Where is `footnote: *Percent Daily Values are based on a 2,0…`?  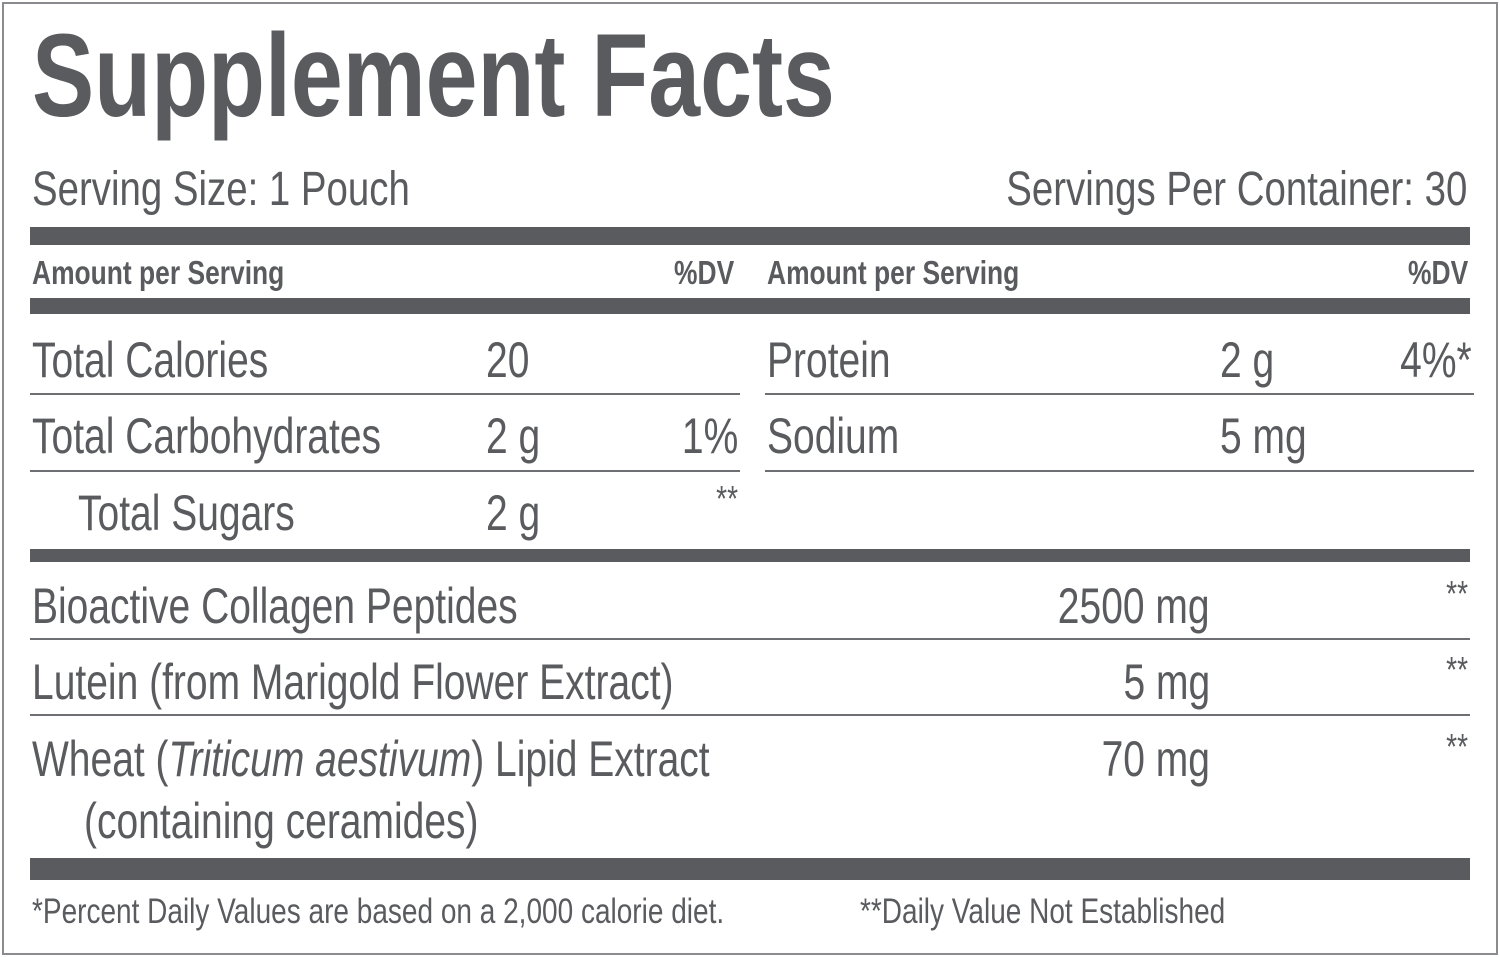
footnote: *Percent Daily Values are based on a 2,0… is located at coordinates (378, 911).